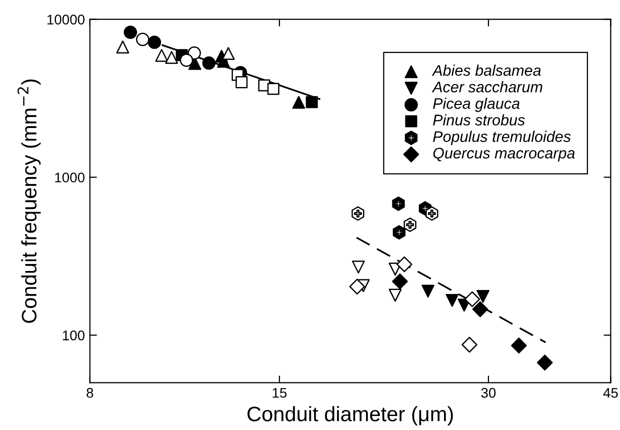  I want to click on y-axis-title: Conduit frequency (mm$^{−2}$), so click(29, 201).